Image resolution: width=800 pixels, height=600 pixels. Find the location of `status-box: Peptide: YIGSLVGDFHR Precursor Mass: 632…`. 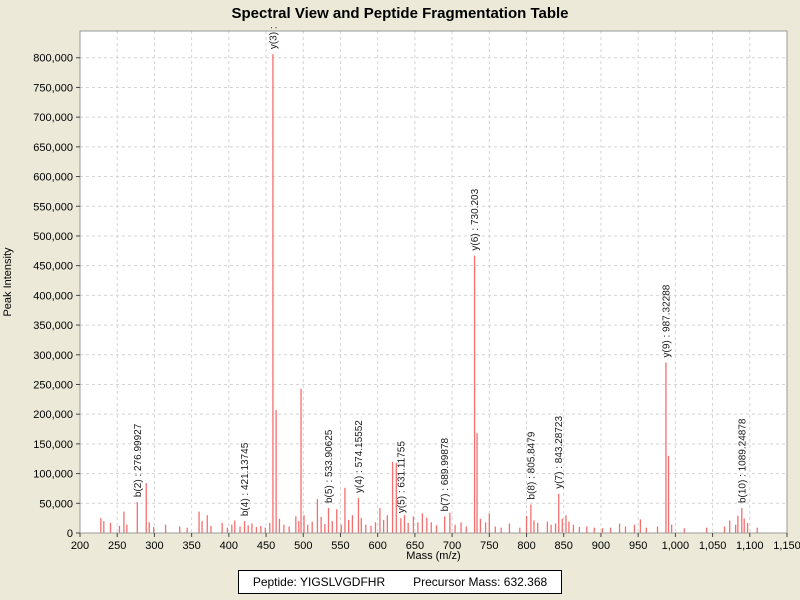

status-box: Peptide: YIGSLVGDFHR Precursor Mass: 632… is located at coordinates (400, 582).